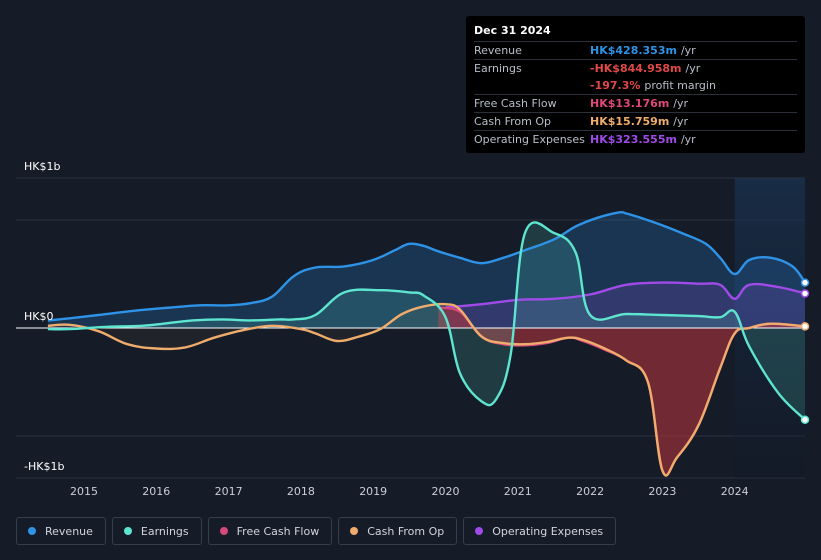  What do you see at coordinates (223, 531) in the screenshot?
I see `free-cash-flow-dot-icon` at bounding box center [223, 531].